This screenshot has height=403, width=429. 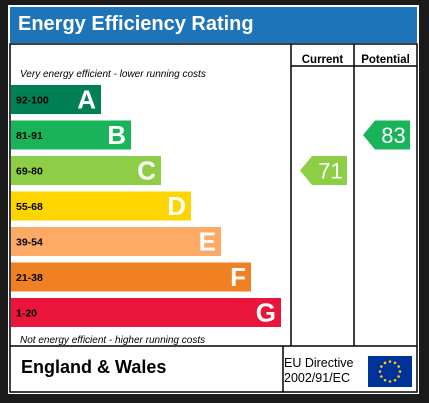 What do you see at coordinates (238, 277) in the screenshot?
I see `band-letter-label: F` at bounding box center [238, 277].